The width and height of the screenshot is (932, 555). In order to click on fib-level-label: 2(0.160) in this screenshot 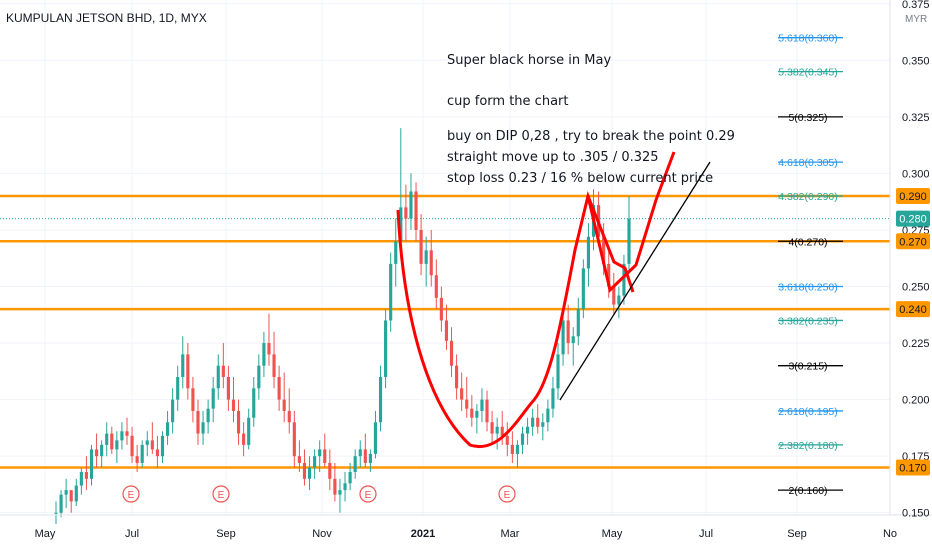, I will do `click(807, 491)`.